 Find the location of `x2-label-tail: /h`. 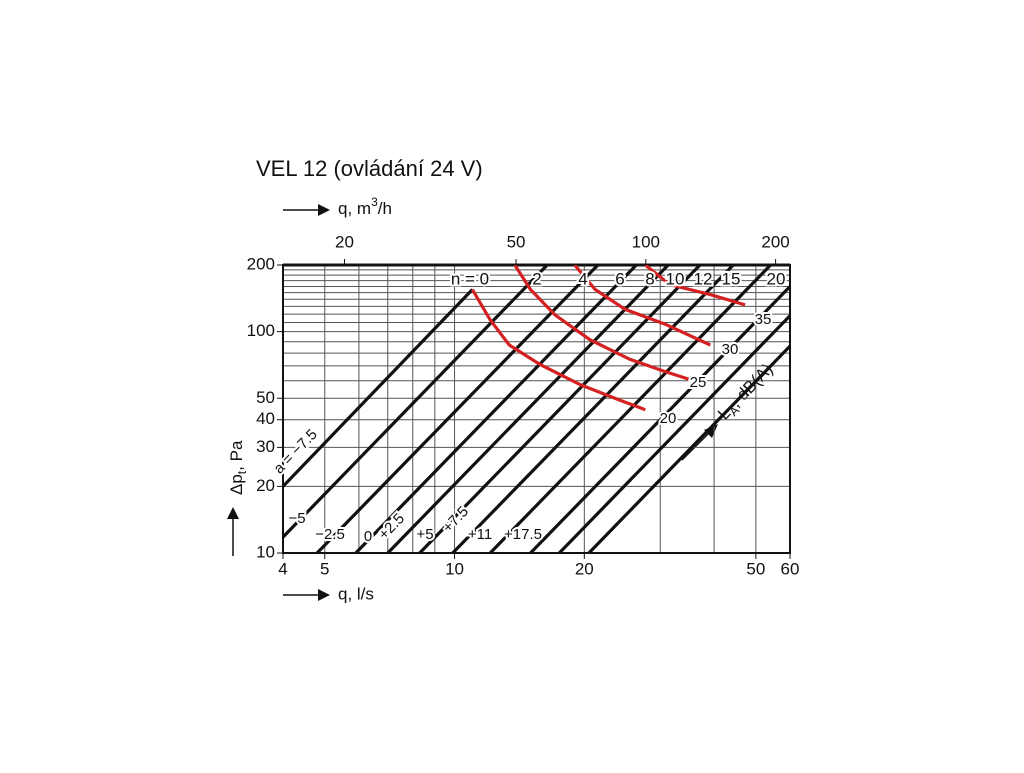

x2-label-tail: /h is located at coordinates (385, 208).